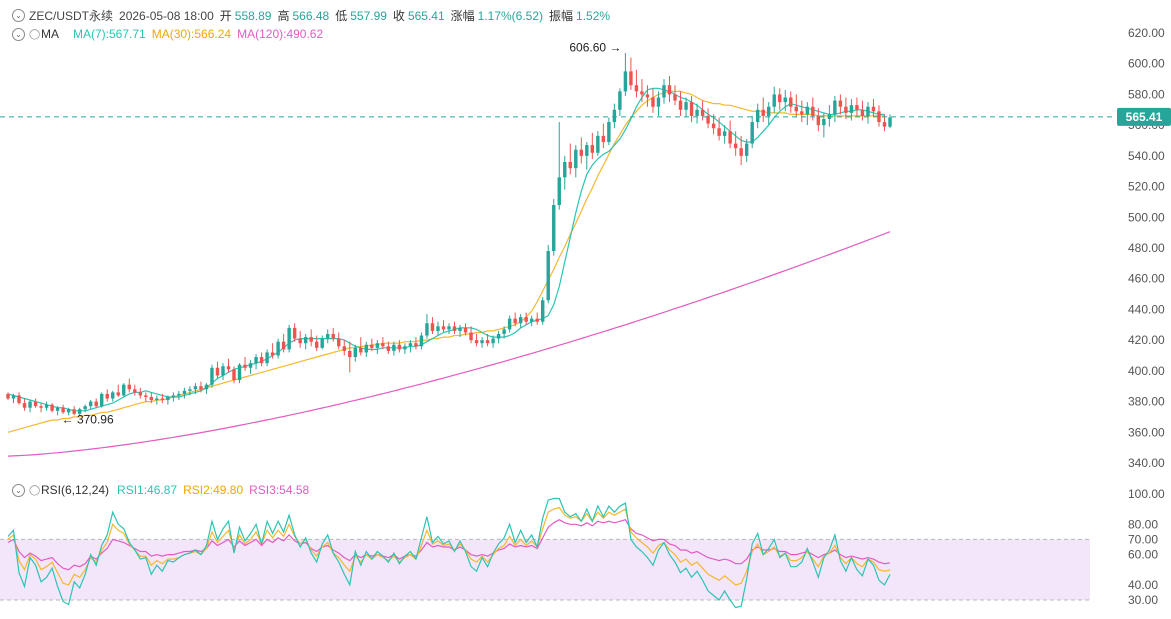  Describe the element at coordinates (1146, 463) in the screenshot. I see `price-axis-tick: 340.00` at that location.